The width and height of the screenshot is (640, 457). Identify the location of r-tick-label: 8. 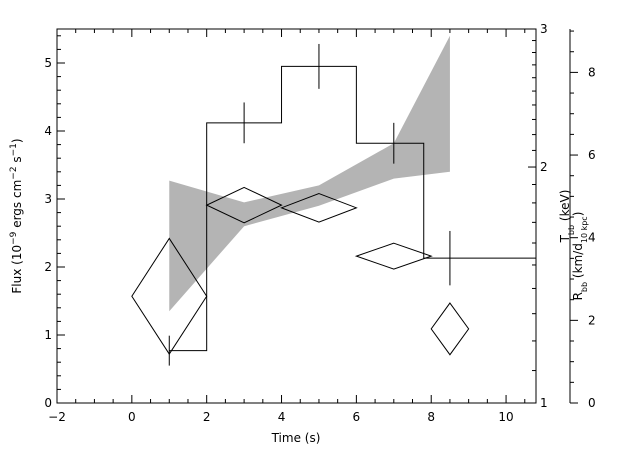
(592, 72).